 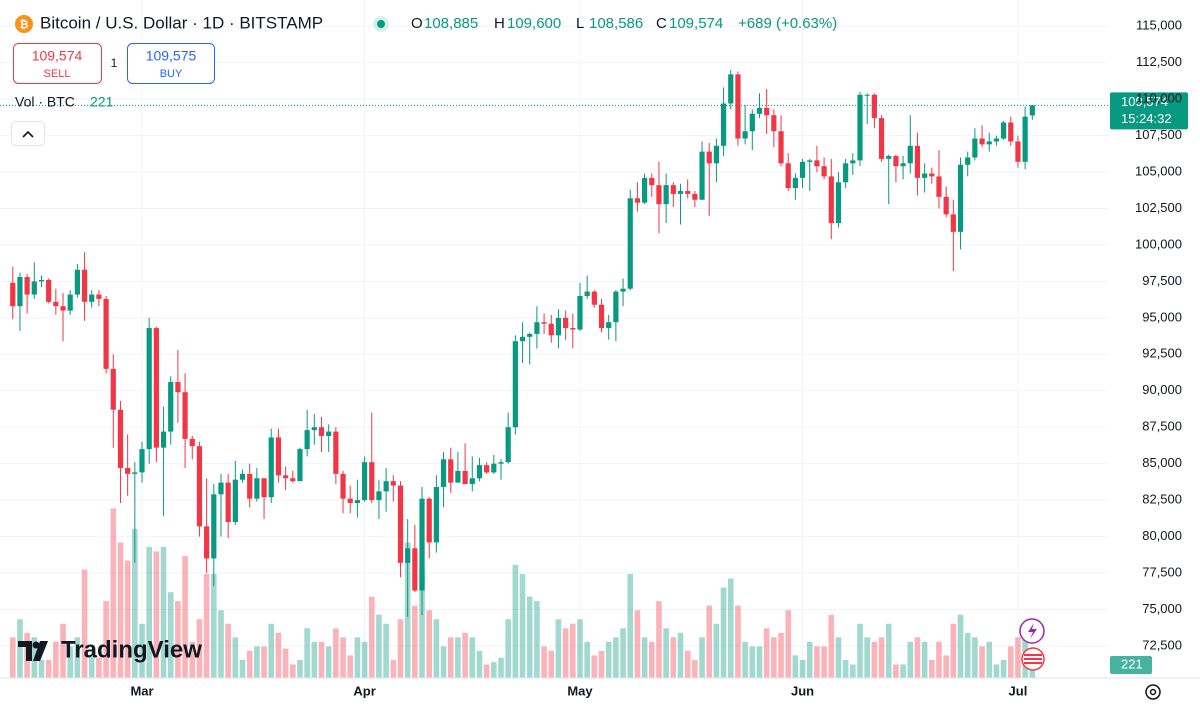 I want to click on sell-button, so click(x=57, y=63).